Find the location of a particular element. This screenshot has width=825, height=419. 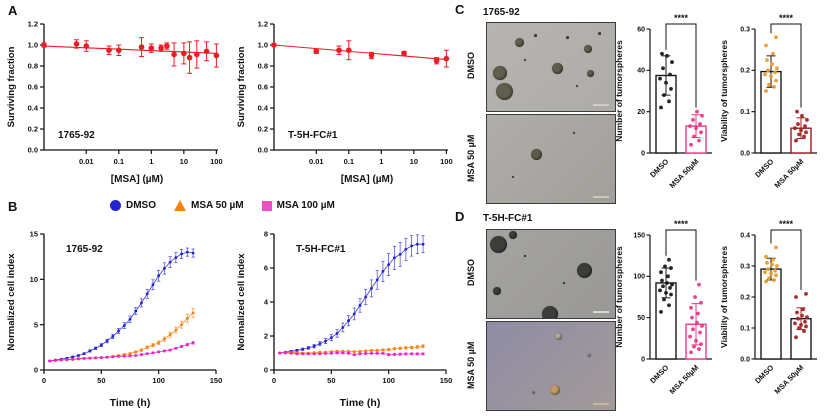

svg-text: Surviving fraction is located at coordinates (11, 86).